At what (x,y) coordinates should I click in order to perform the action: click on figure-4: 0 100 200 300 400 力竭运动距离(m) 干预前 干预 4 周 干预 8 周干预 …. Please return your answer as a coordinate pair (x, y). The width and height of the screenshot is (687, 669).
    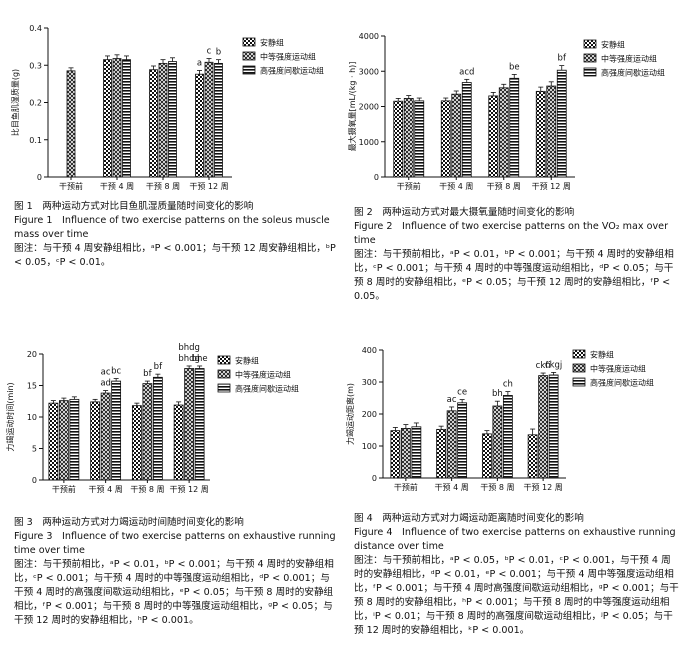
    Looking at the image, I should click on (515, 427).